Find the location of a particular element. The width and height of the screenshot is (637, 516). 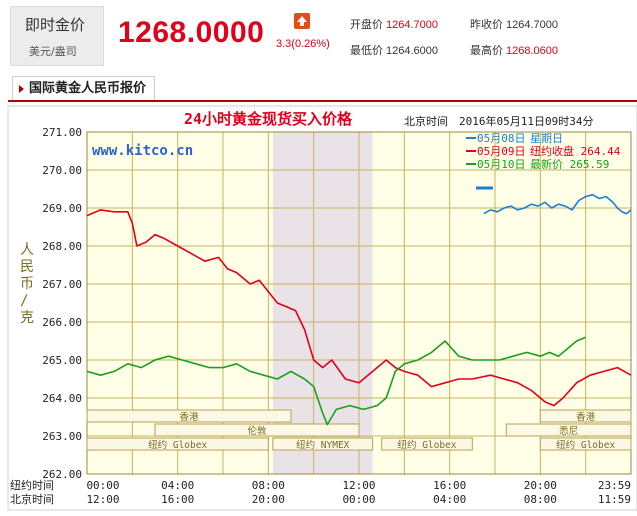

y-tick-label: 265.00 is located at coordinates (62, 360).